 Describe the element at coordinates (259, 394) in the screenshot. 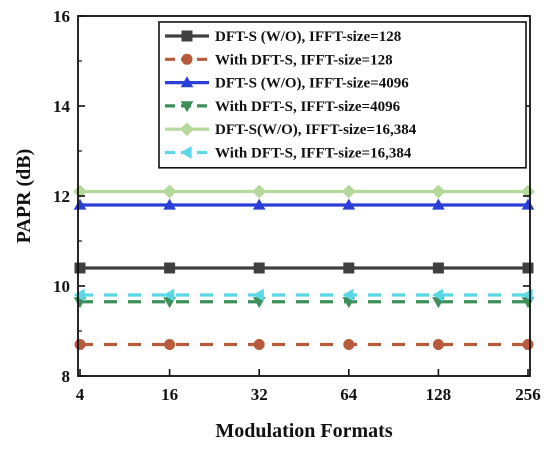

I see `x-tick-label: 32` at that location.